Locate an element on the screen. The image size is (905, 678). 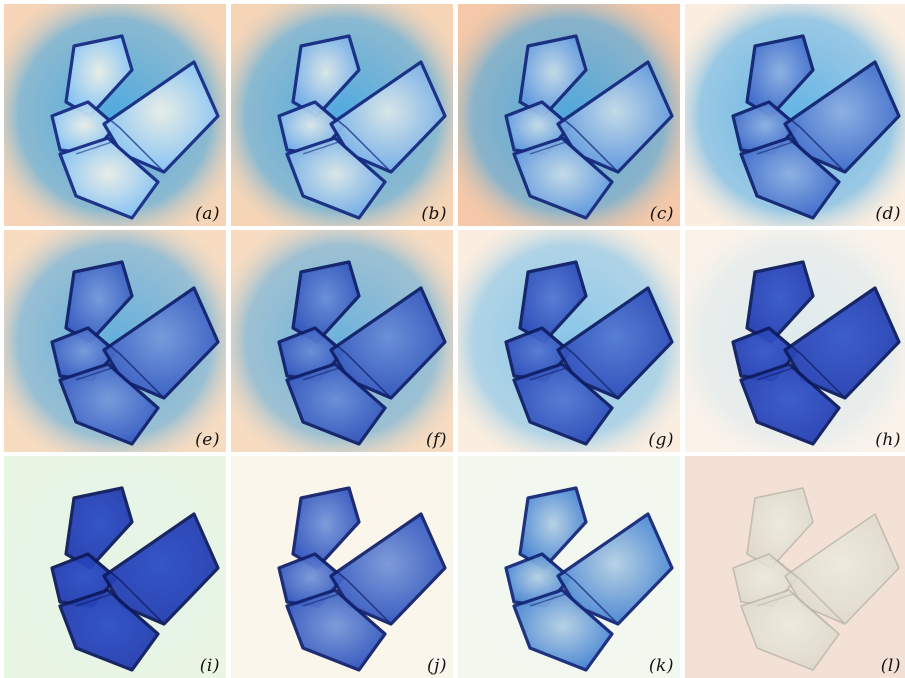
crystal-photo-panel: (d) is located at coordinates (795, 115).